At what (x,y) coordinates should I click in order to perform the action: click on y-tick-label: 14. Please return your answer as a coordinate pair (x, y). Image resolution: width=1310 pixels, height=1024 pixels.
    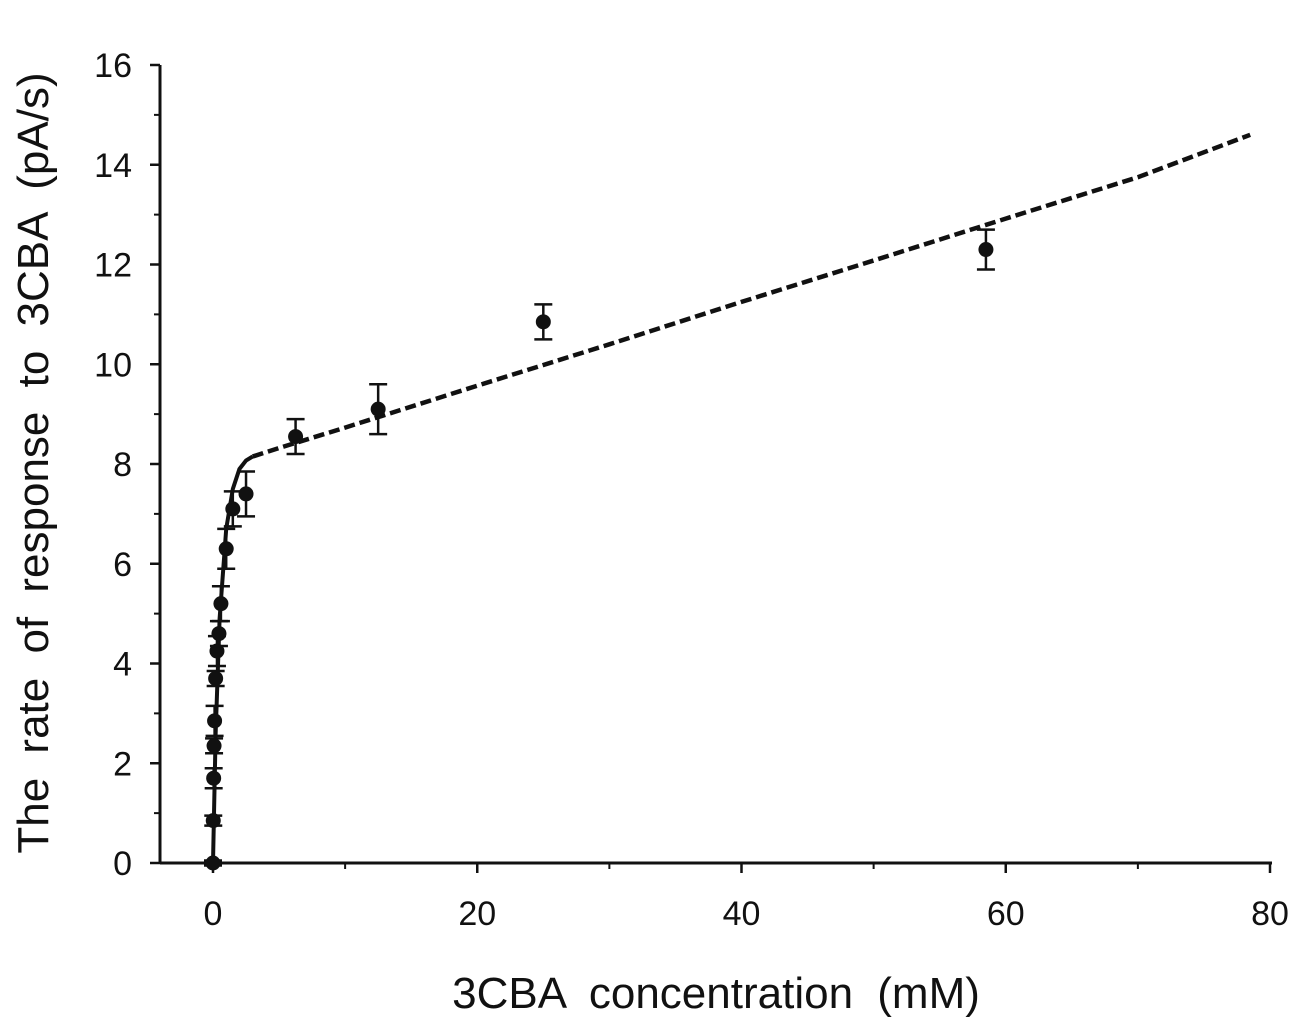
    Looking at the image, I should click on (113, 166).